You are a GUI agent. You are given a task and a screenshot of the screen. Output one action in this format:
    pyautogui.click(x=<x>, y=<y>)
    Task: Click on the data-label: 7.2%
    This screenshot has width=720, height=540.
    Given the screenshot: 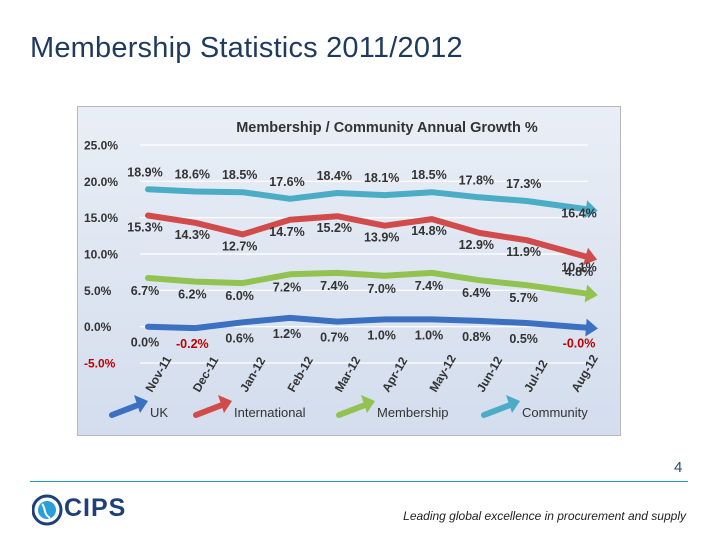 What is the action you would take?
    pyautogui.click(x=287, y=287)
    